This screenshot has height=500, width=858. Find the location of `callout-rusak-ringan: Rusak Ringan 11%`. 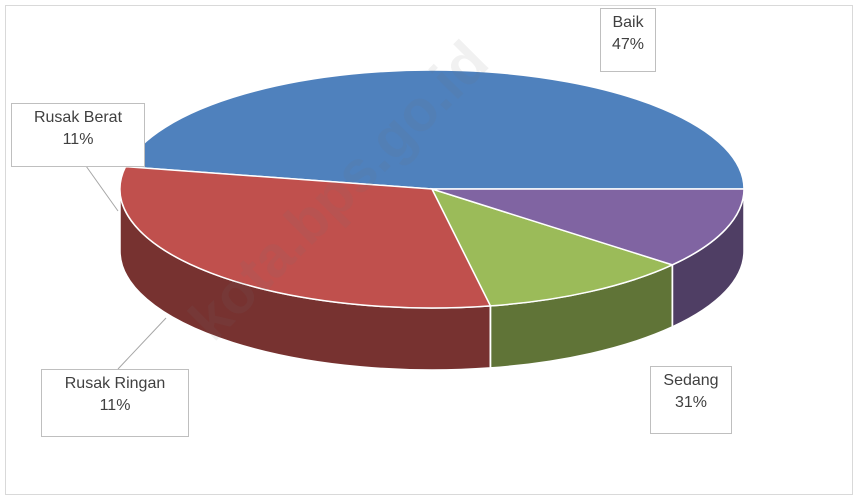

callout-rusak-ringan: Rusak Ringan 11% is located at coordinates (115, 403).